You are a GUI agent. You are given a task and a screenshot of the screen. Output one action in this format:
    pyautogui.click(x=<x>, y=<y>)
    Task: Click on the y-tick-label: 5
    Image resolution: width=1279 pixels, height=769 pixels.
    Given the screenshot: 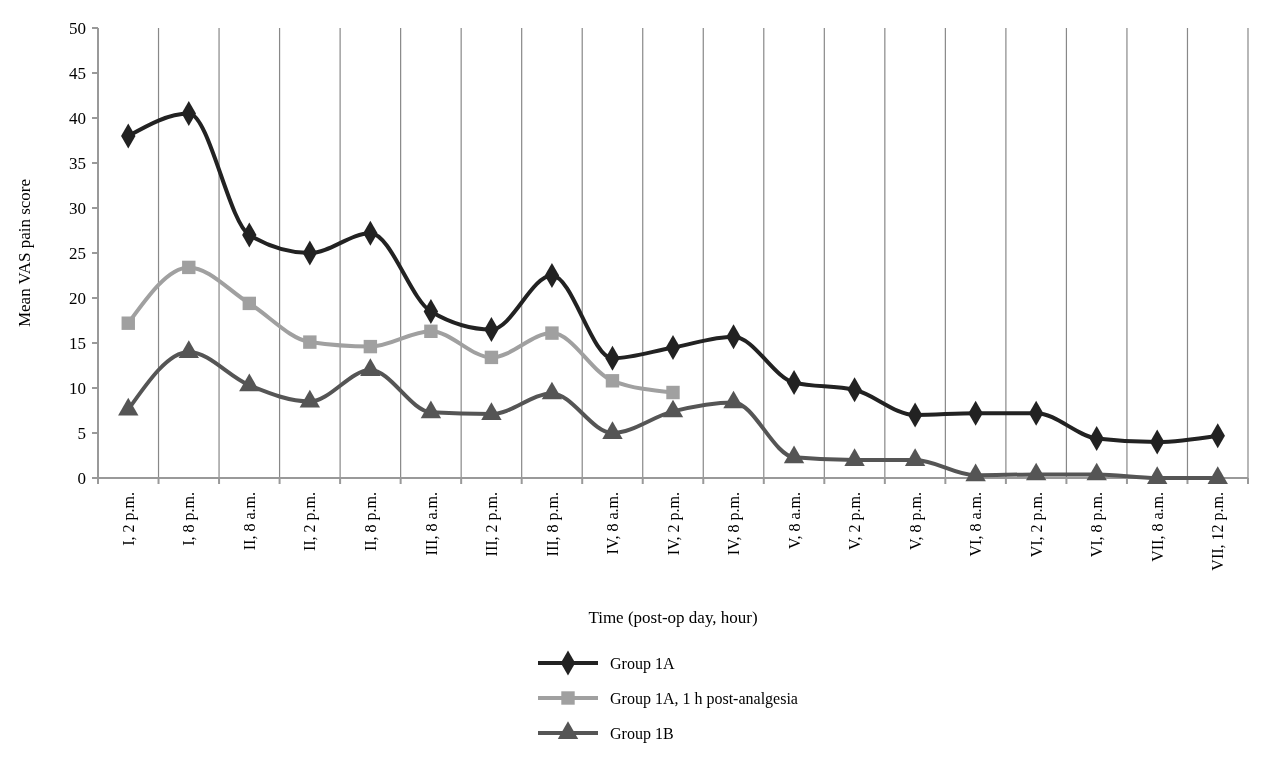 What is the action you would take?
    pyautogui.click(x=81, y=433)
    